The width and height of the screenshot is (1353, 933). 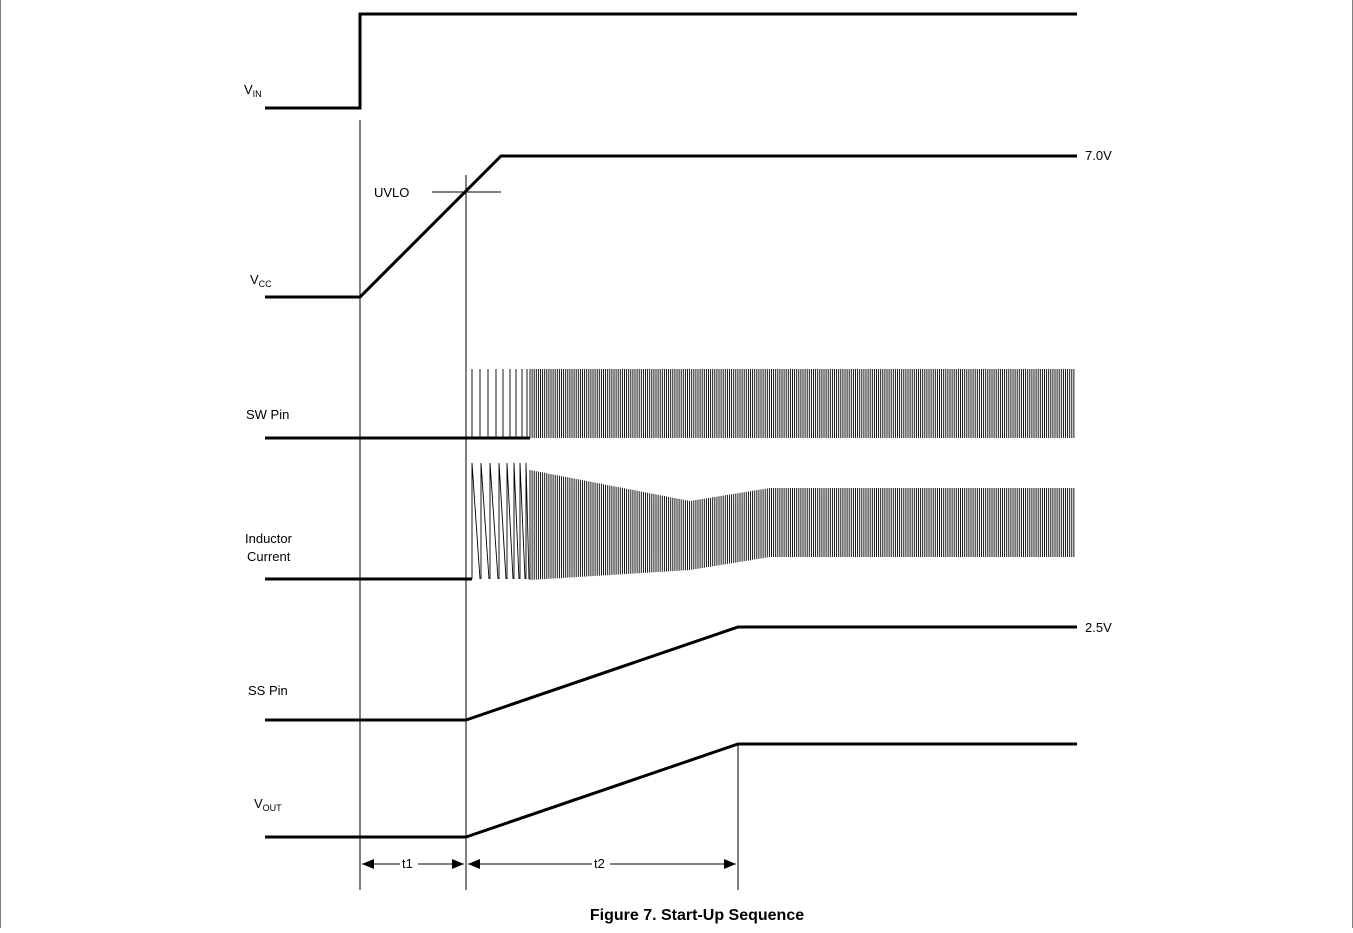 What do you see at coordinates (671, 790) in the screenshot?
I see `vout-trace` at bounding box center [671, 790].